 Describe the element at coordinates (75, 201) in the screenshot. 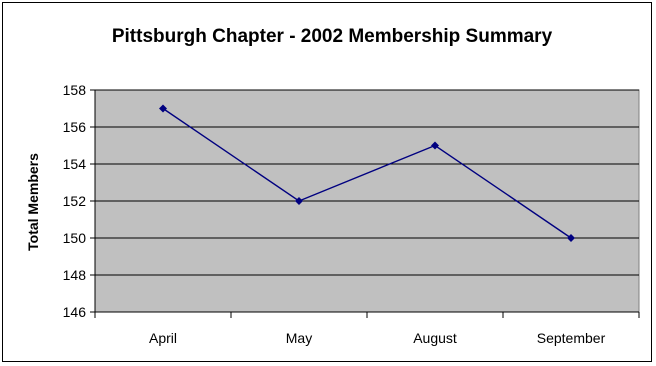

I see `y-tick-label: 152` at that location.